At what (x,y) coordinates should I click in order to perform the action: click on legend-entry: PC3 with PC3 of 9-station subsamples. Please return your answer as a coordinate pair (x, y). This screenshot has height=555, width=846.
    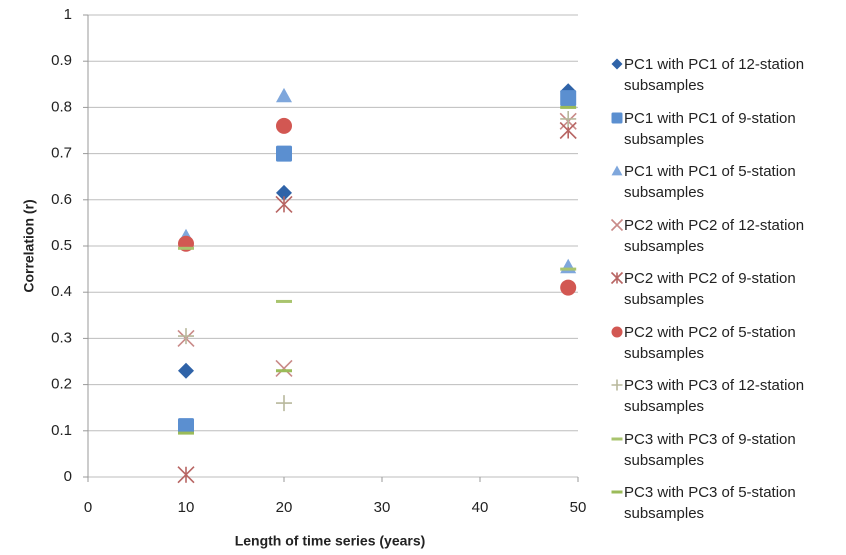
    Looking at the image, I should click on (725, 456).